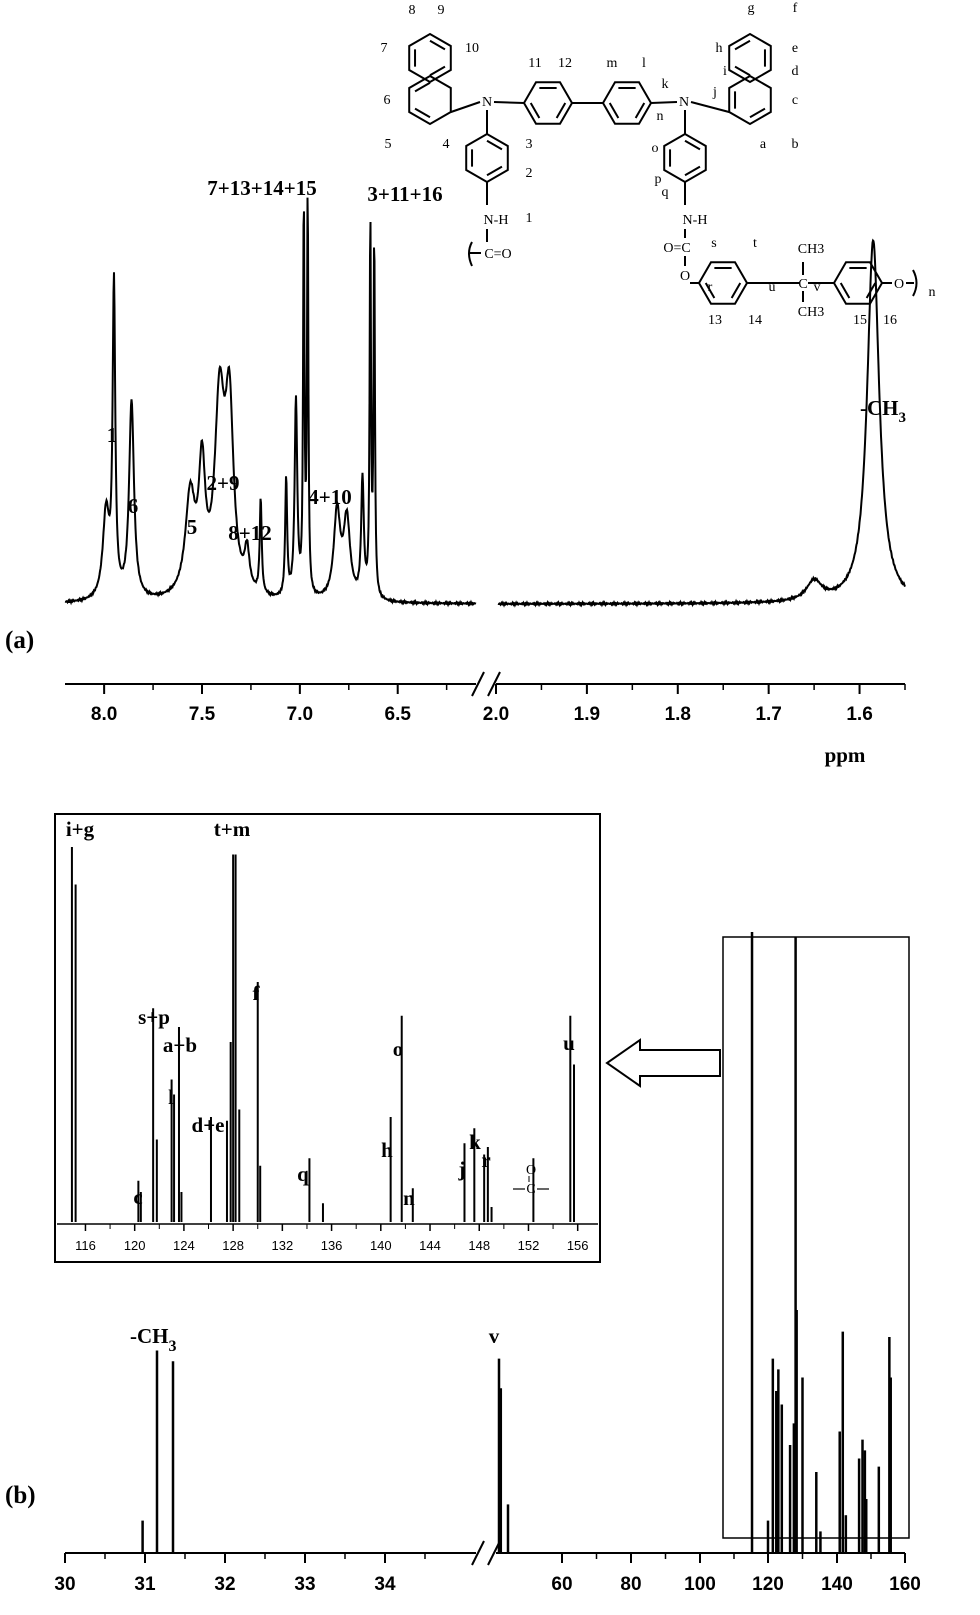 Image resolution: width=980 pixels, height=1615 pixels. What do you see at coordinates (561, 1584) in the screenshot?
I see `c-nmr-tick-label: 60` at bounding box center [561, 1584].